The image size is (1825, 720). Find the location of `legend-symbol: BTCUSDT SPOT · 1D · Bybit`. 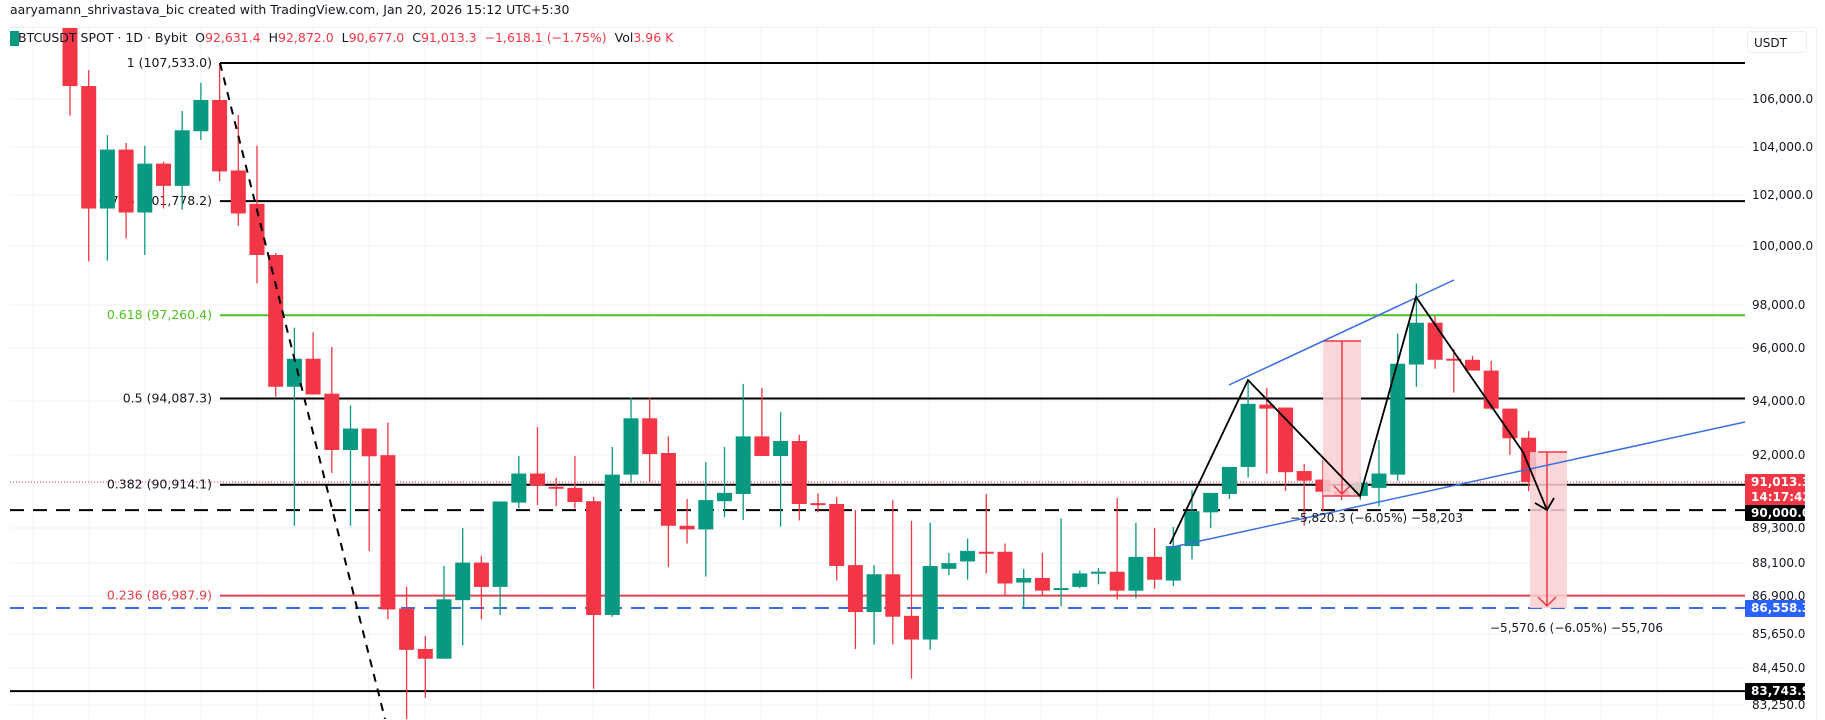

legend-symbol: BTCUSDT SPOT · 1D · Bybit is located at coordinates (103, 37).